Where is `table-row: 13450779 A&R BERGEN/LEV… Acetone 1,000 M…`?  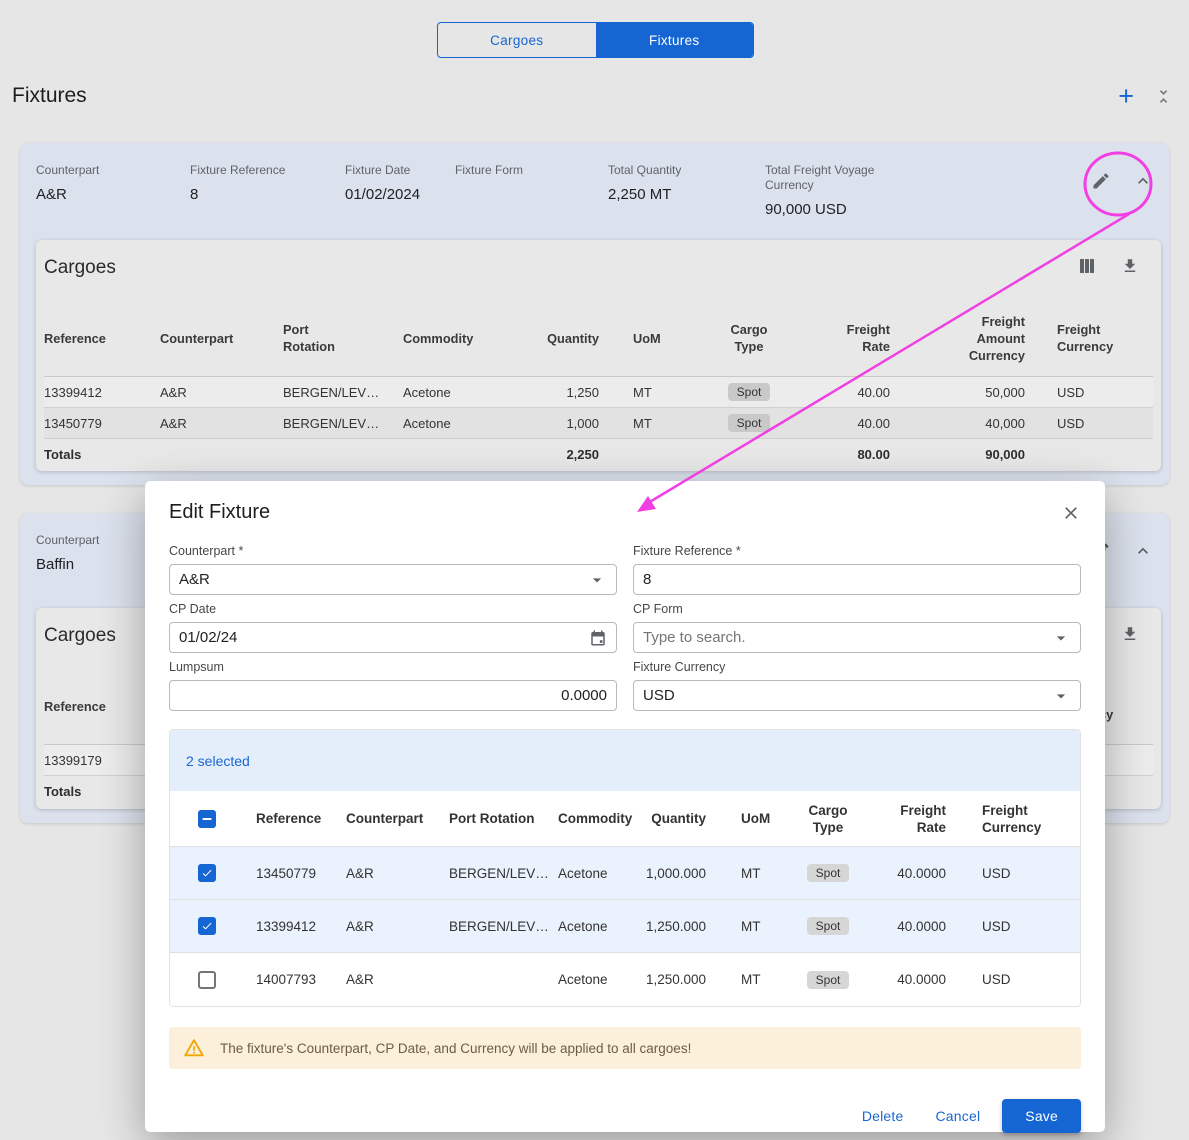
table-row: 13450779 A&R BERGEN/LEV… Acetone 1,000 M… is located at coordinates (598, 423).